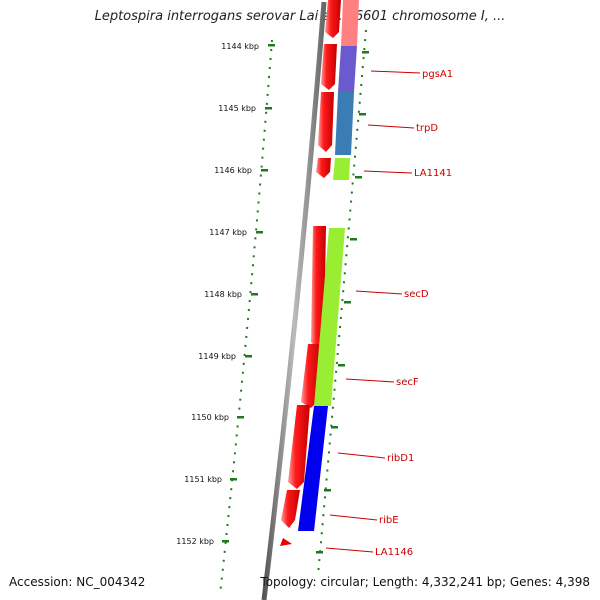  Describe the element at coordinates (217, 356) in the screenshot. I see `kbp-label: 1149 kbp` at that location.